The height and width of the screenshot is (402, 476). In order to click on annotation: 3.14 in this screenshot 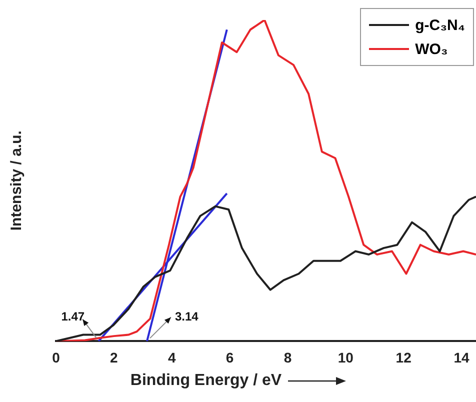, I will do `click(186, 317)`.